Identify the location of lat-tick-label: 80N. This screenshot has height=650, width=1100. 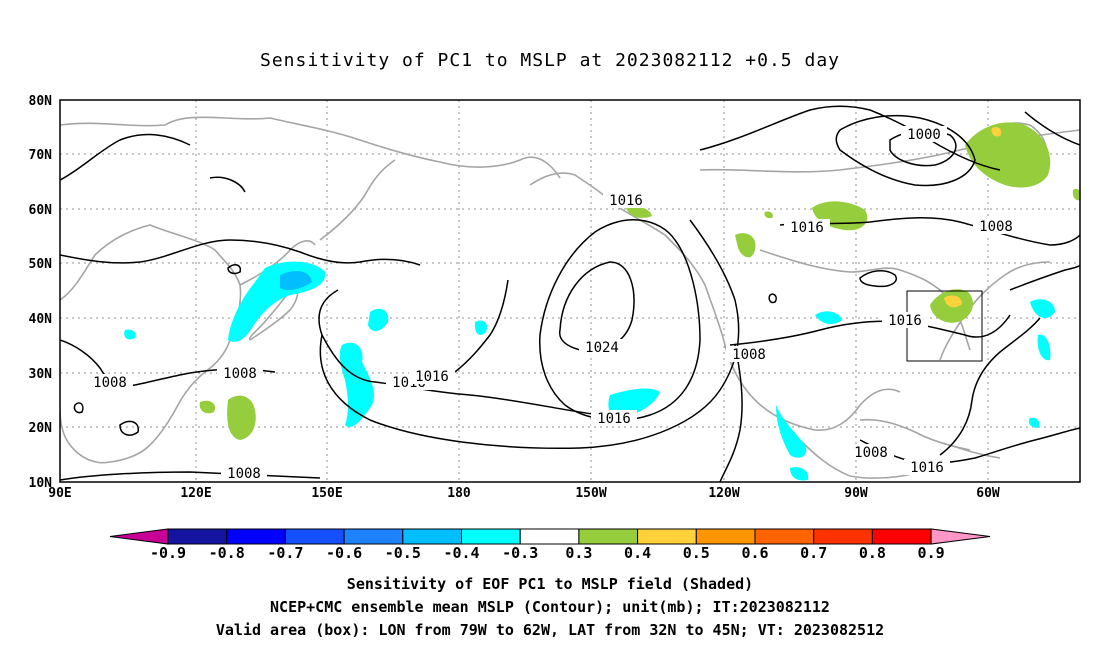
(41, 101).